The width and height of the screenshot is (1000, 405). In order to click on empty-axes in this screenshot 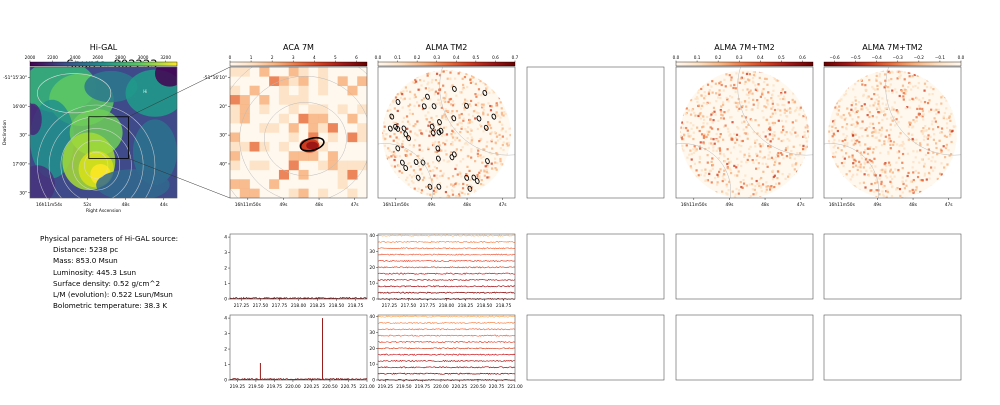, I will do `click(892, 347)`.